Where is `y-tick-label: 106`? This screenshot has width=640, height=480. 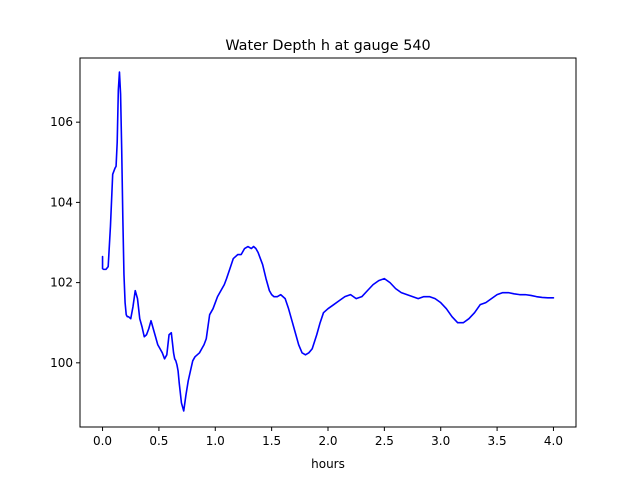
y-tick-label: 106 is located at coordinates (61, 122).